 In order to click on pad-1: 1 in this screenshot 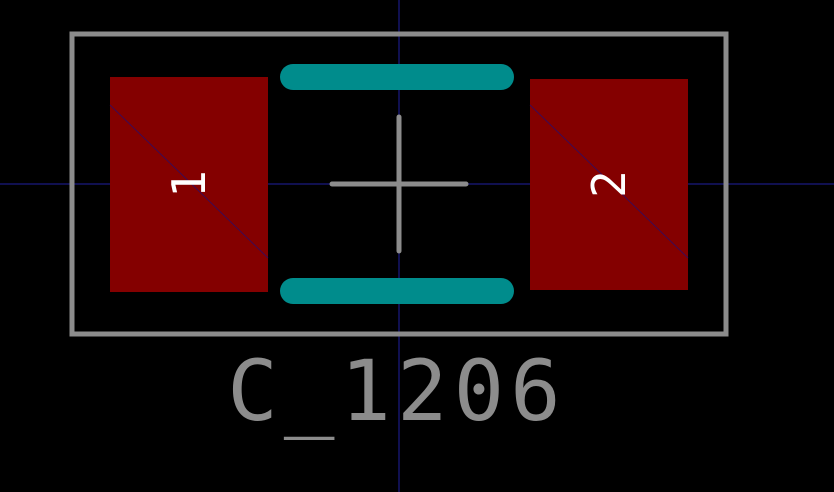, I will do `click(189, 184)`.